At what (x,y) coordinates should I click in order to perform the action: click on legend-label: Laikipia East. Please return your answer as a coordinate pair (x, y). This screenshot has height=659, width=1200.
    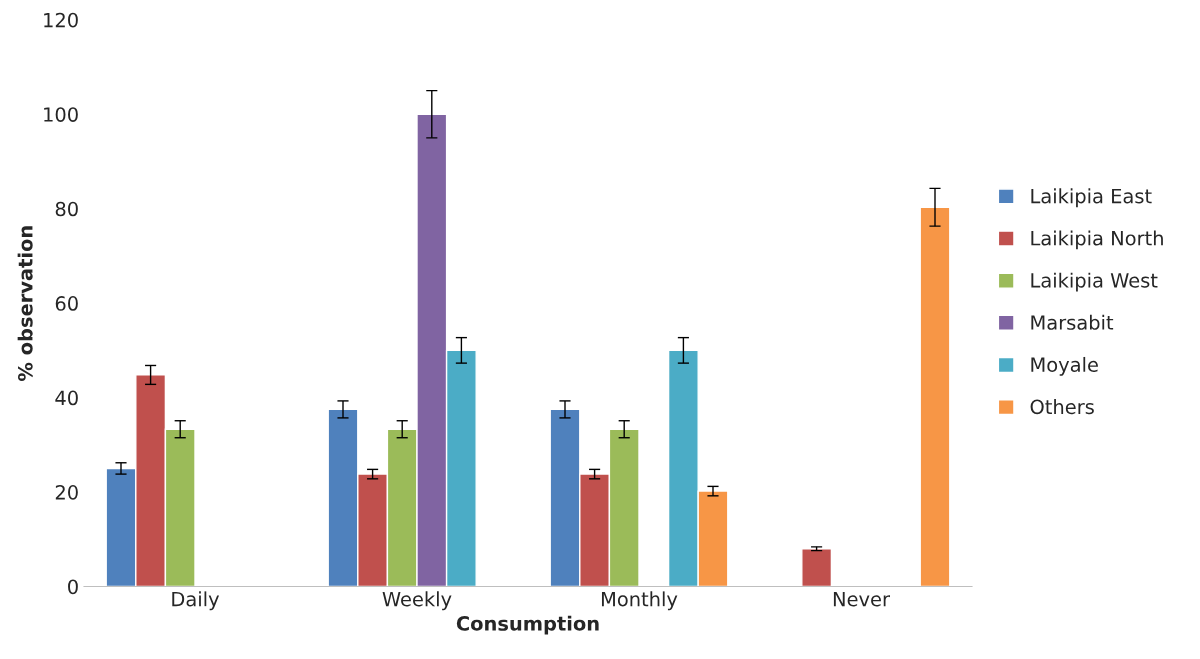
    Looking at the image, I should click on (1091, 198).